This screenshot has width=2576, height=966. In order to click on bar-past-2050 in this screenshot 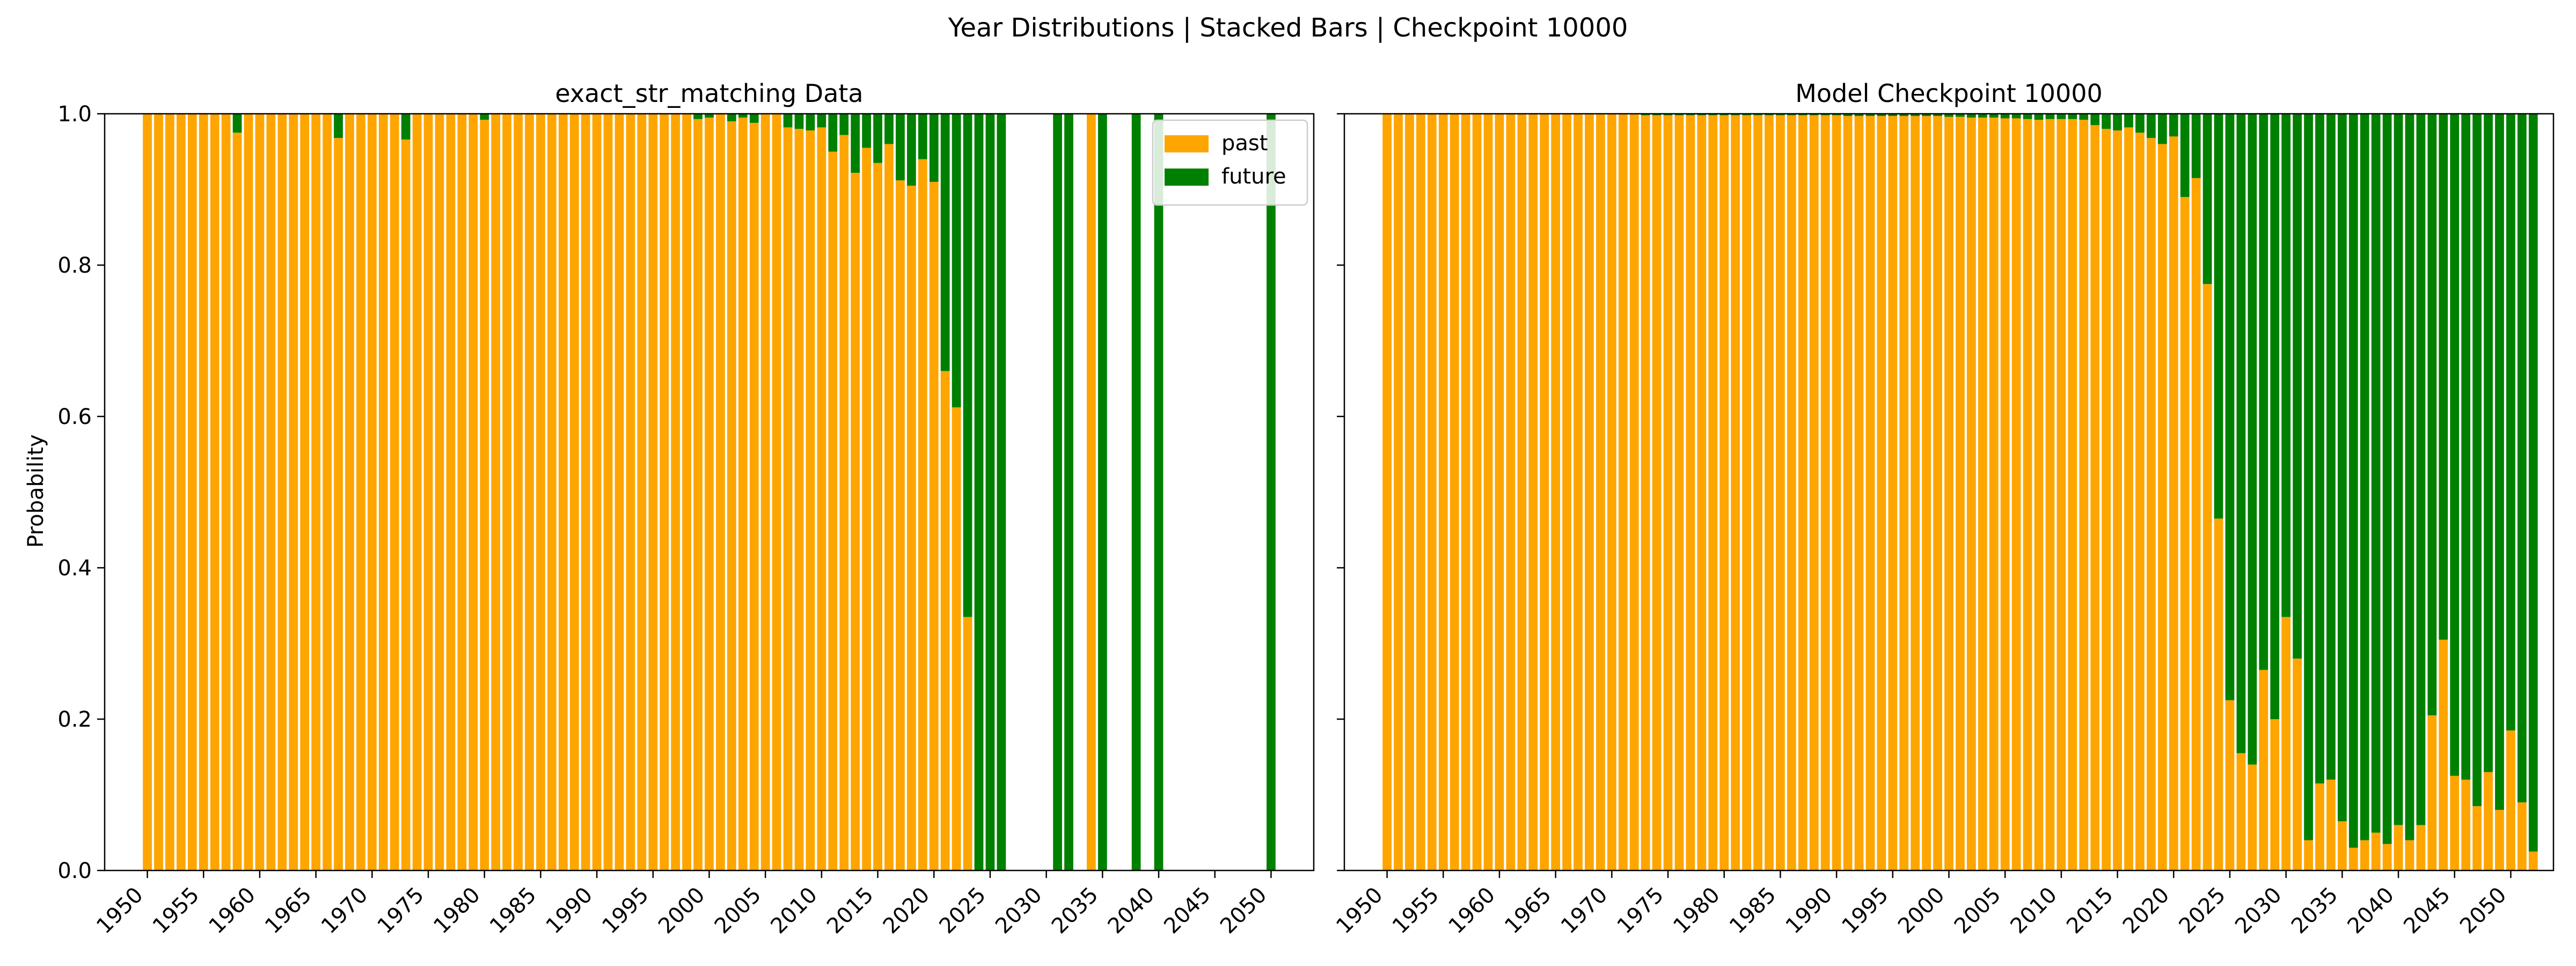, I will do `click(2510, 800)`.